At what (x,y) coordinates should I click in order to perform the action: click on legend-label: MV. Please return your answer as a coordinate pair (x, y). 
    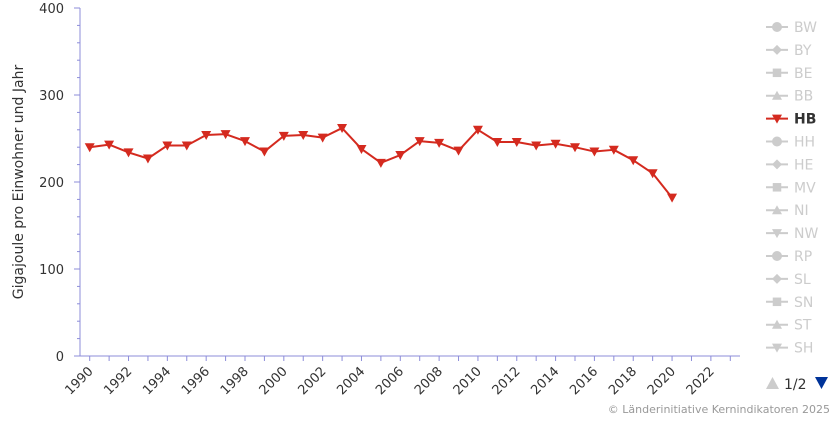
    Looking at the image, I should click on (805, 188).